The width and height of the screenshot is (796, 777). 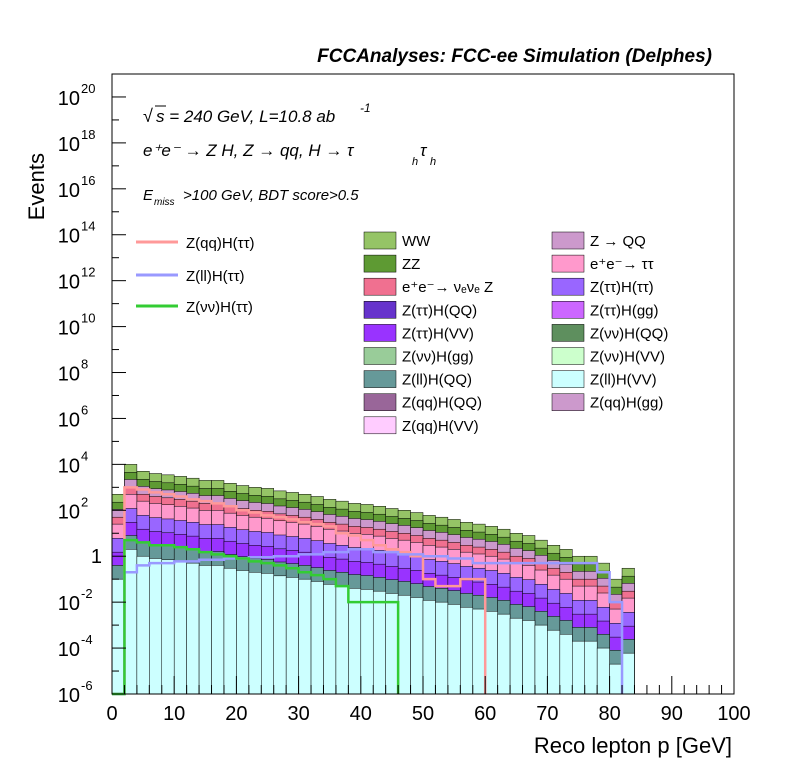 What do you see at coordinates (626, 403) in the screenshot?
I see `legend-label: Z(qq)H(gg)` at bounding box center [626, 403].